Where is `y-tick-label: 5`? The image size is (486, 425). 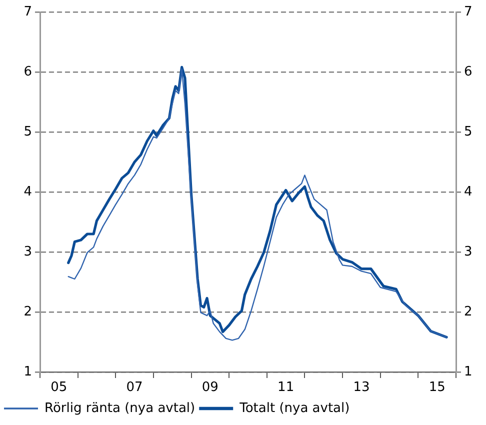 y-tick-label: 5 is located at coordinates (28, 132).